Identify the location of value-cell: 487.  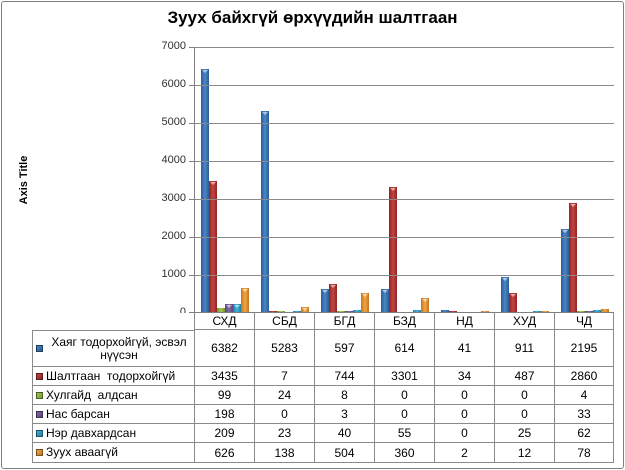
(524, 376).